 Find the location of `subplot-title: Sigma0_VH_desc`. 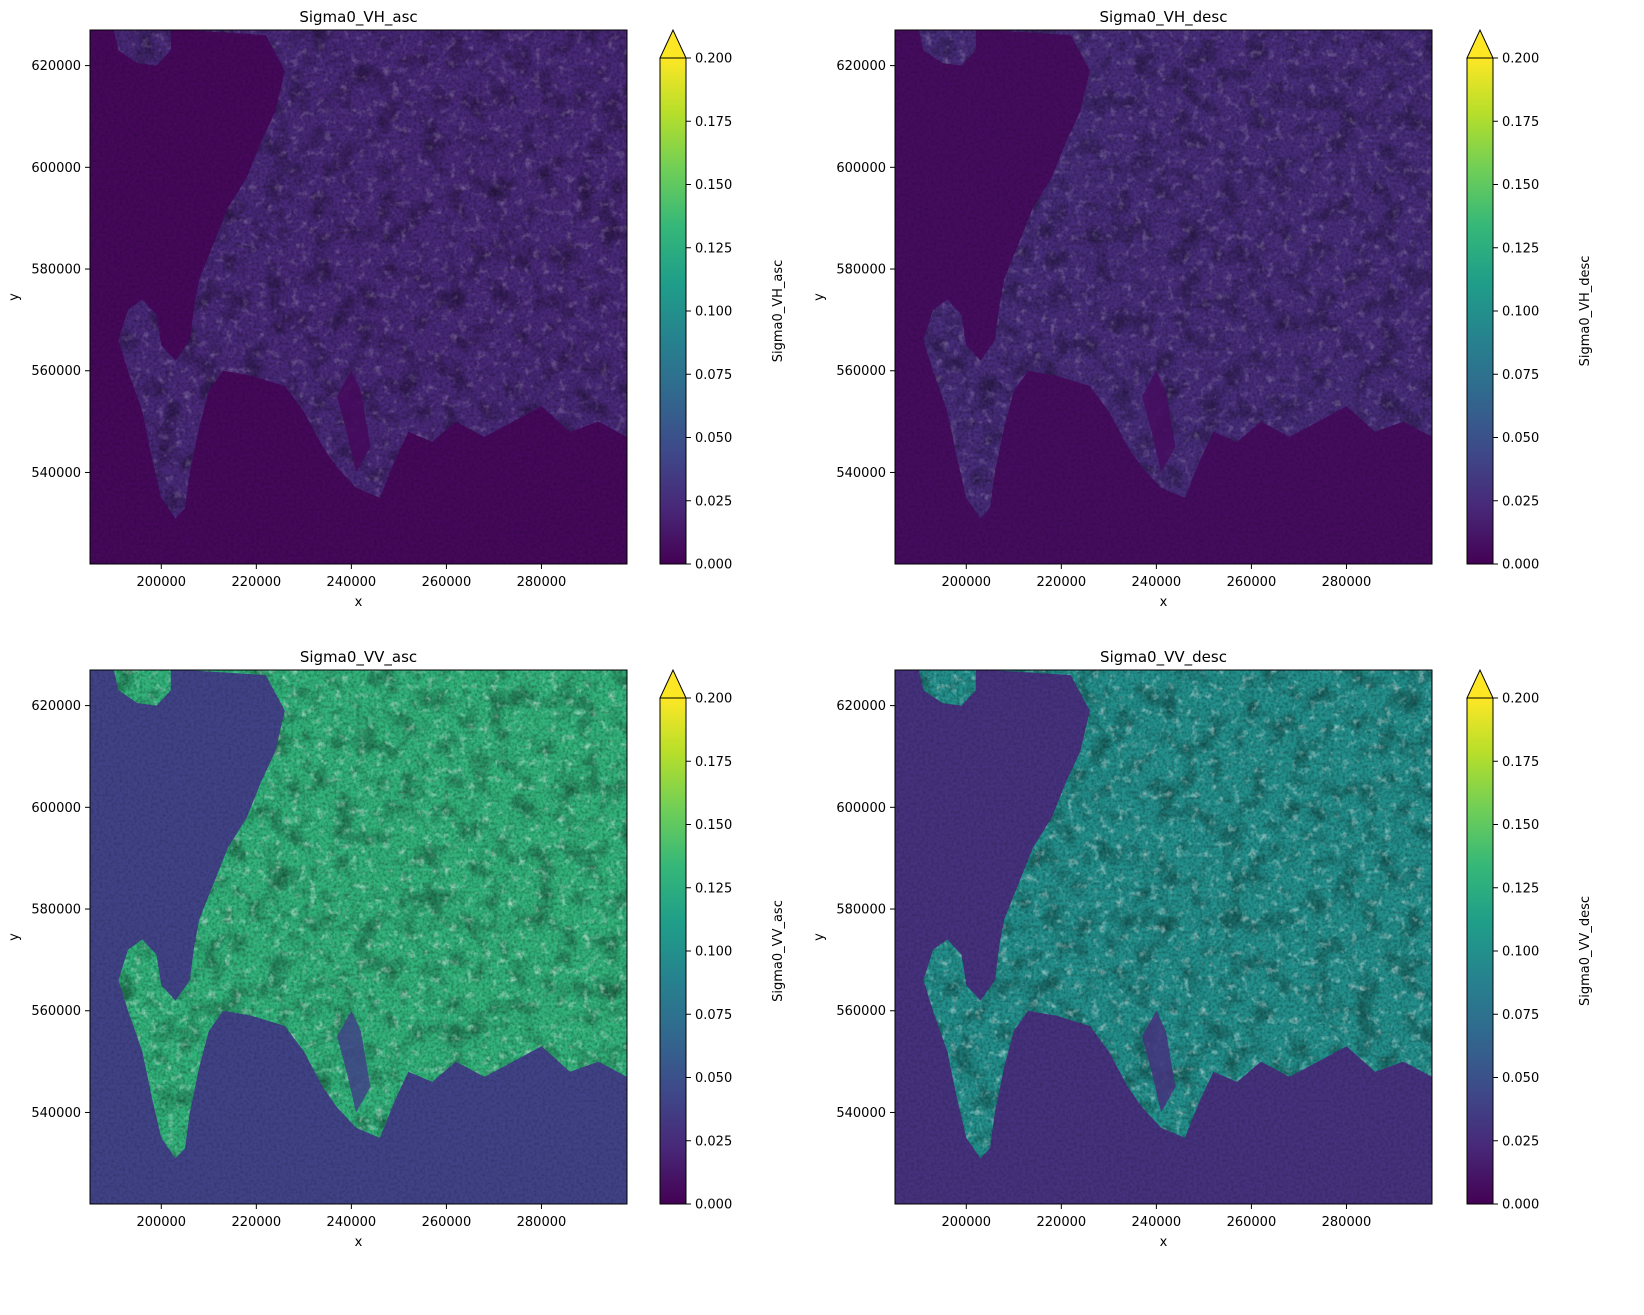

subplot-title: Sigma0_VH_desc is located at coordinates (1164, 17).